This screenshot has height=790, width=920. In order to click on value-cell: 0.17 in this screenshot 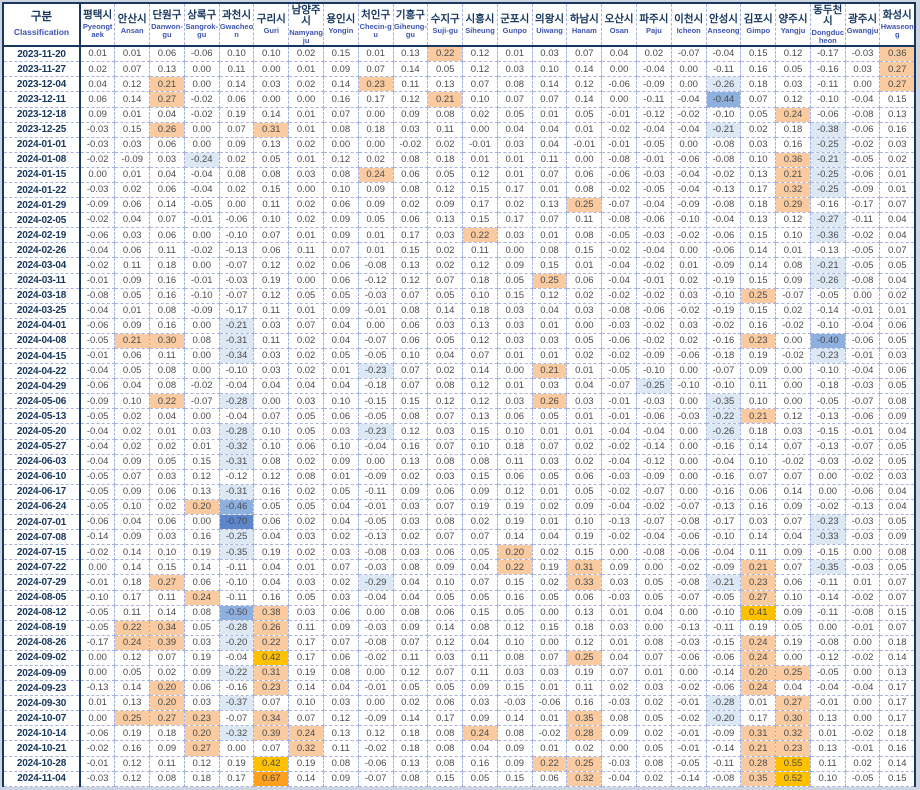, I will do `click(897, 703)`.